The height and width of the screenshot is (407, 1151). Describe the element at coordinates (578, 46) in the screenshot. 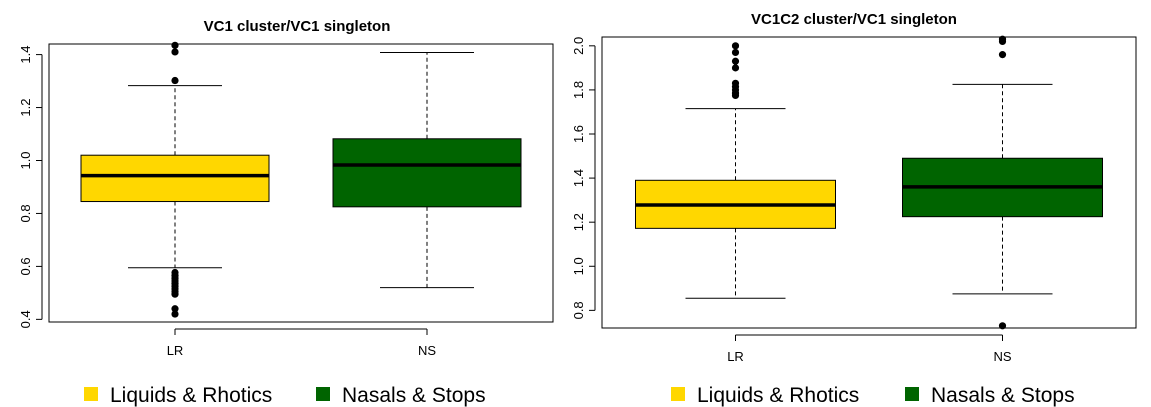

I see `y-tick-label: 2.0` at that location.